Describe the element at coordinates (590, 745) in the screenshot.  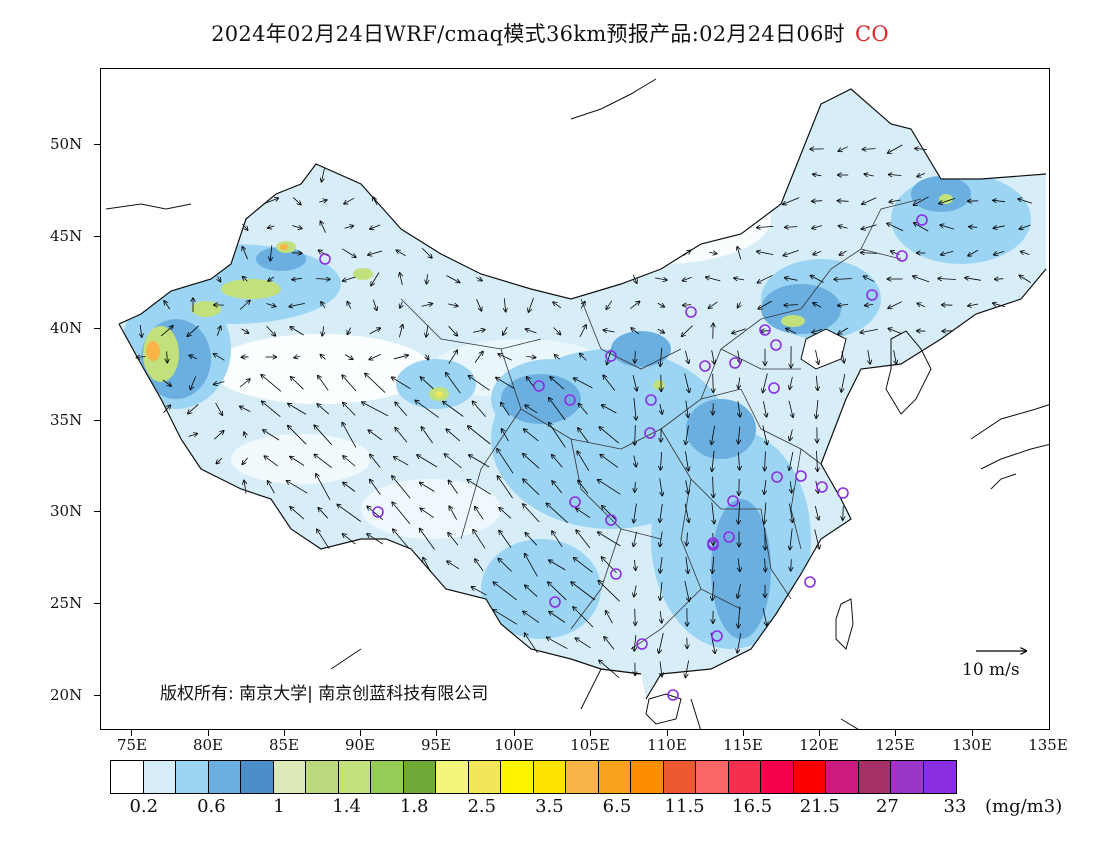
I see `lon-label-105e: 105E` at that location.